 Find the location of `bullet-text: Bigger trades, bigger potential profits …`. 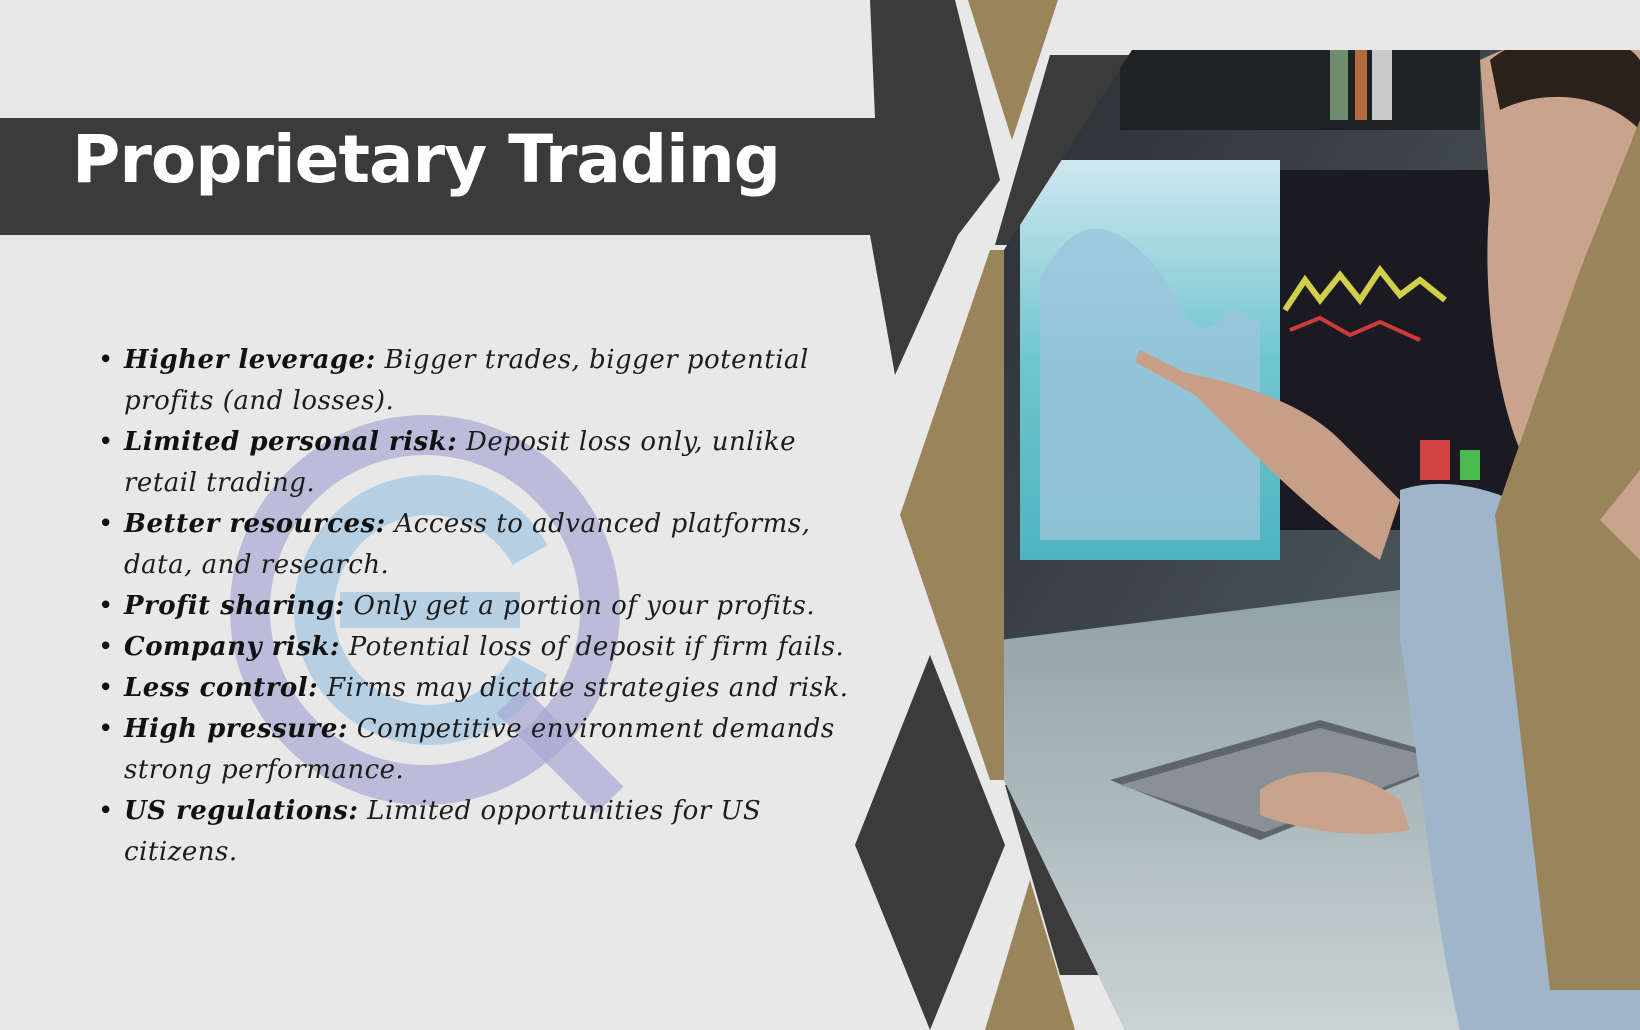

bullet-text: Bigger trades, bigger potential profits … is located at coordinates (466, 380).